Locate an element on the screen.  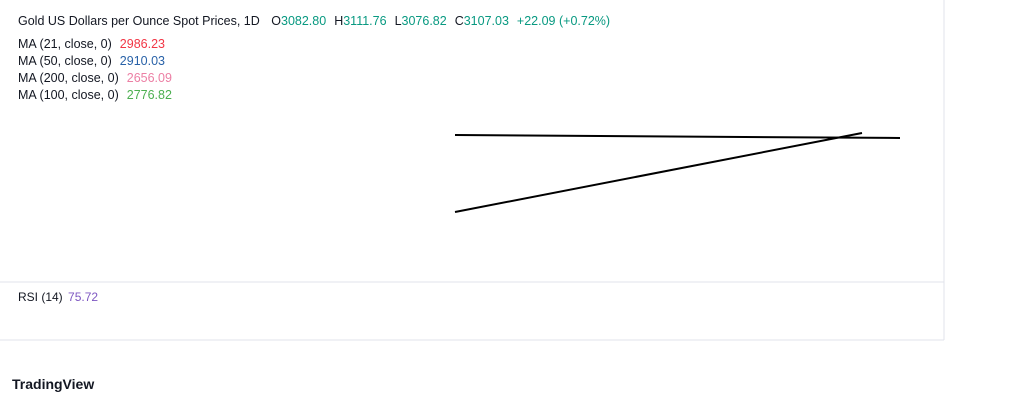
ma-name: MA (100, close, 0) is located at coordinates (68, 95).